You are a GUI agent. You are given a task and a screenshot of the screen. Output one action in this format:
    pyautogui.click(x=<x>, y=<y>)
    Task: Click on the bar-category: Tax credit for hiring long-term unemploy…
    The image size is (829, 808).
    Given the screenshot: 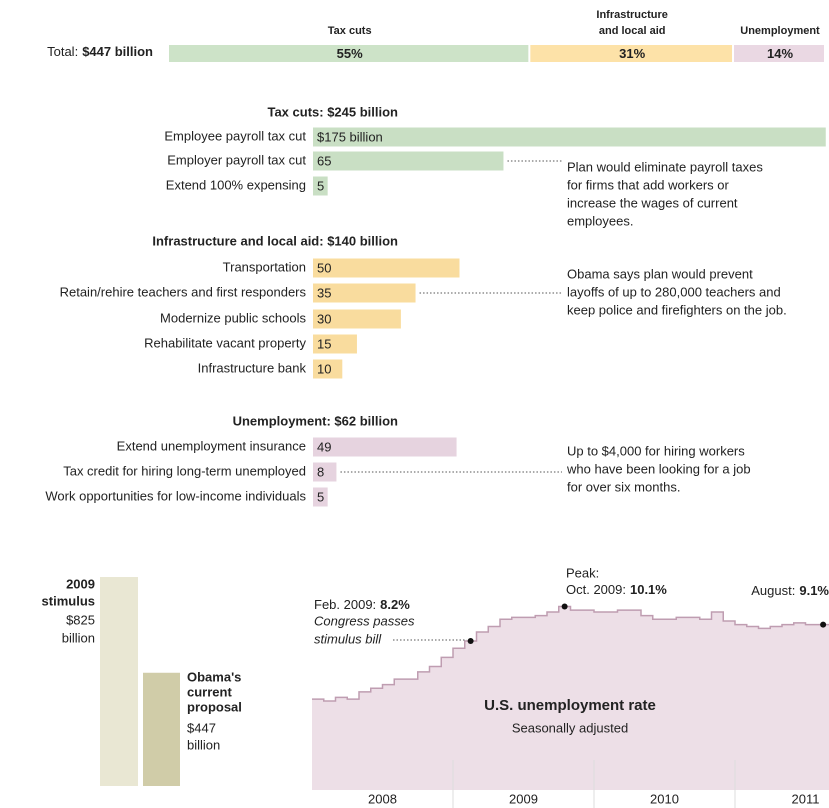 What is the action you would take?
    pyautogui.click(x=184, y=470)
    